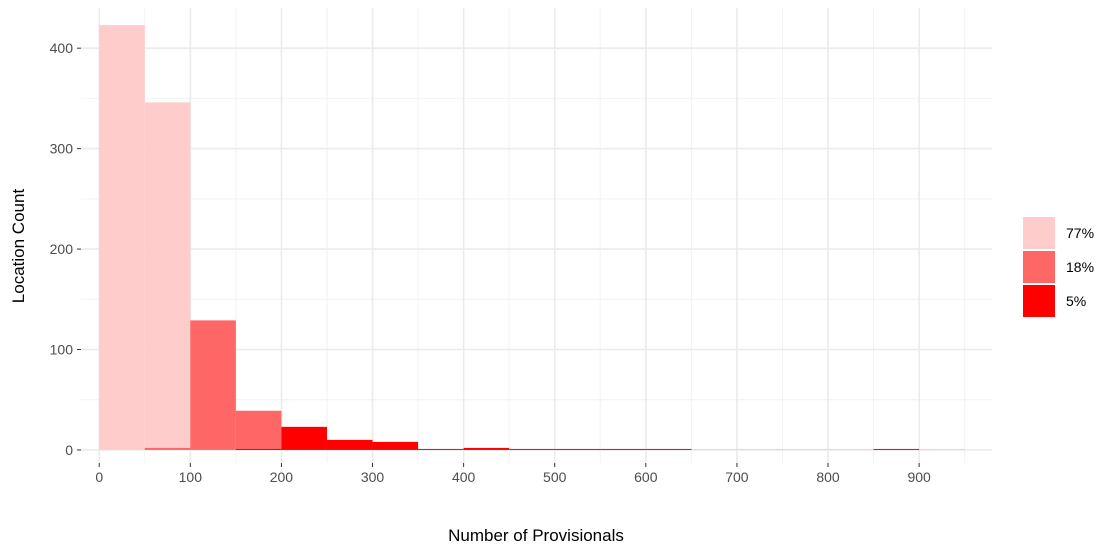  What do you see at coordinates (464, 477) in the screenshot?
I see `x-tick-label: 400` at bounding box center [464, 477].